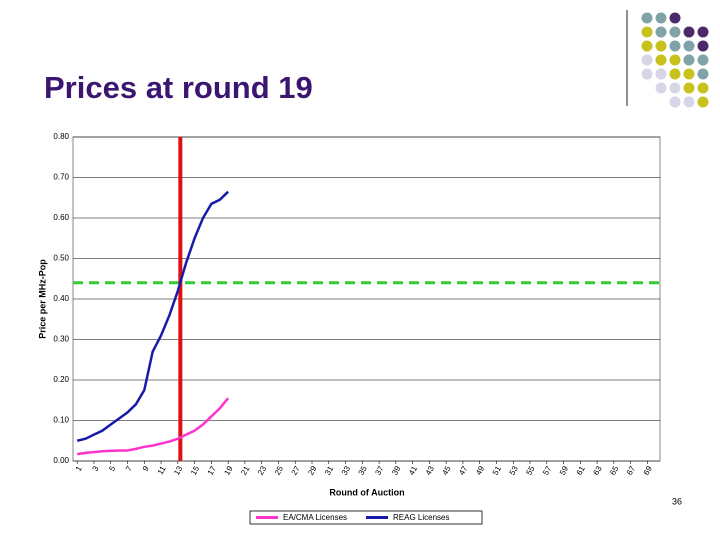 The image size is (720, 540). What do you see at coordinates (346, 470) in the screenshot?
I see `x-tick-label: 33` at bounding box center [346, 470].